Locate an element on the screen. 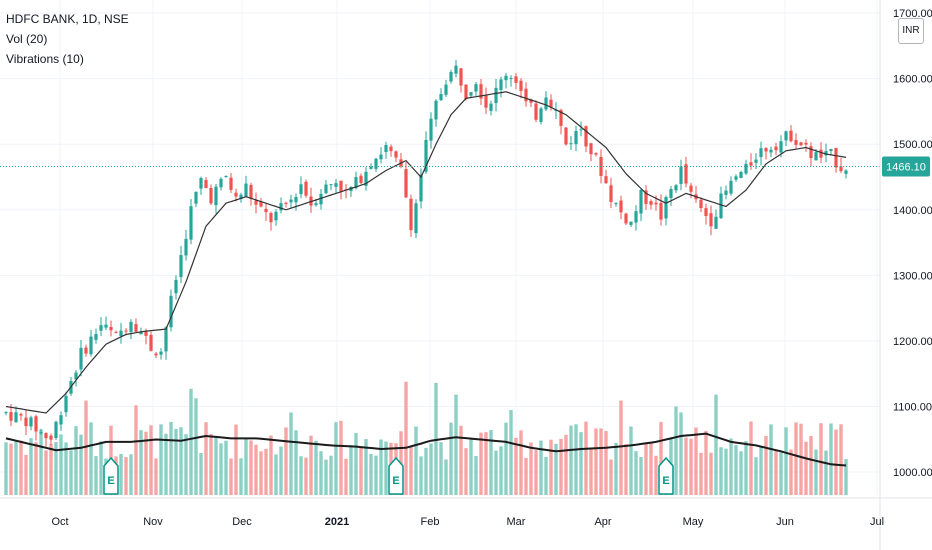  time-tick-2: Dec is located at coordinates (242, 522).